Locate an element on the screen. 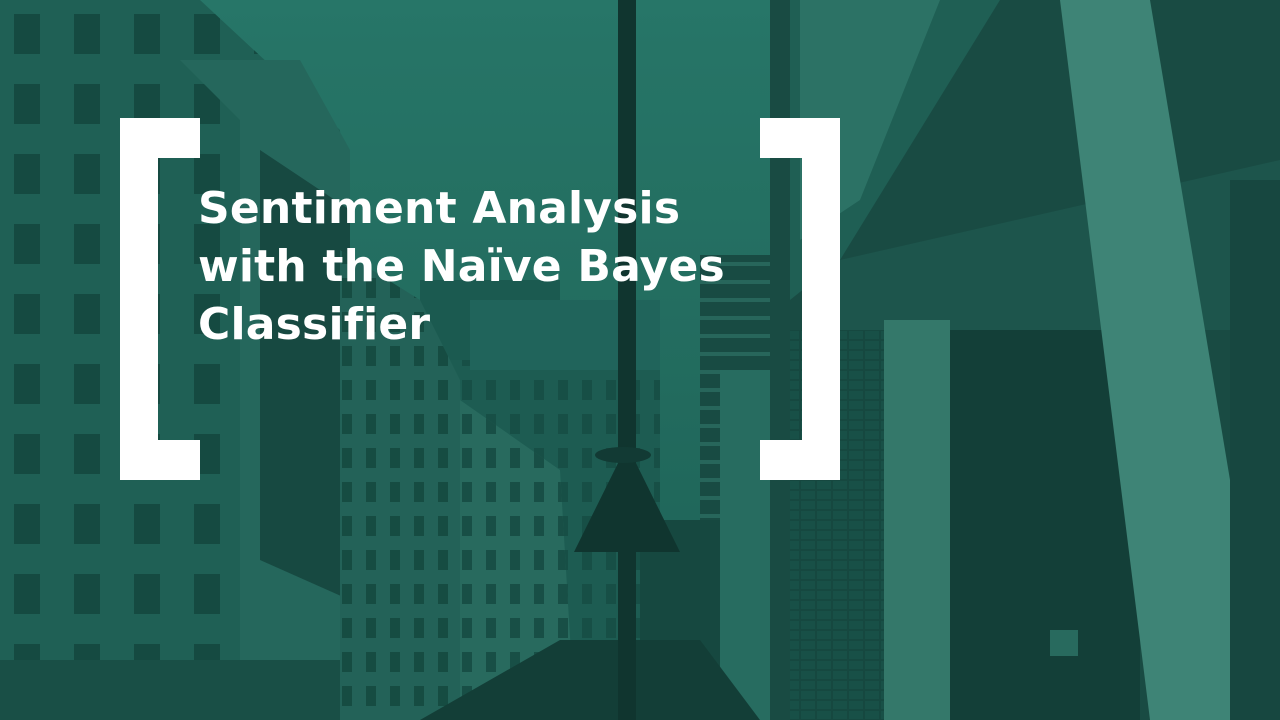  left-bracket-vertical-bar is located at coordinates (139, 299).